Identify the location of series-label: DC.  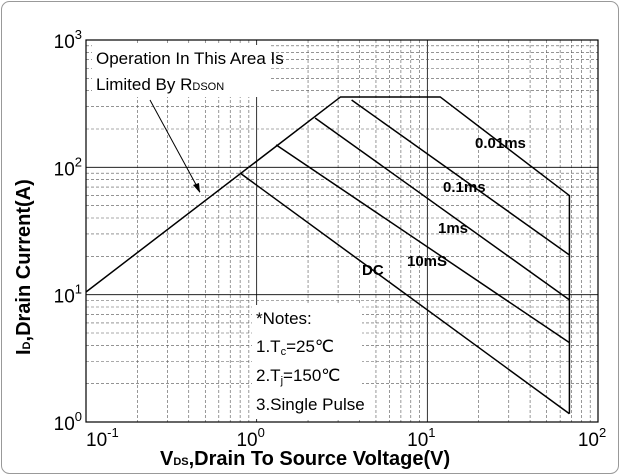
(373, 270).